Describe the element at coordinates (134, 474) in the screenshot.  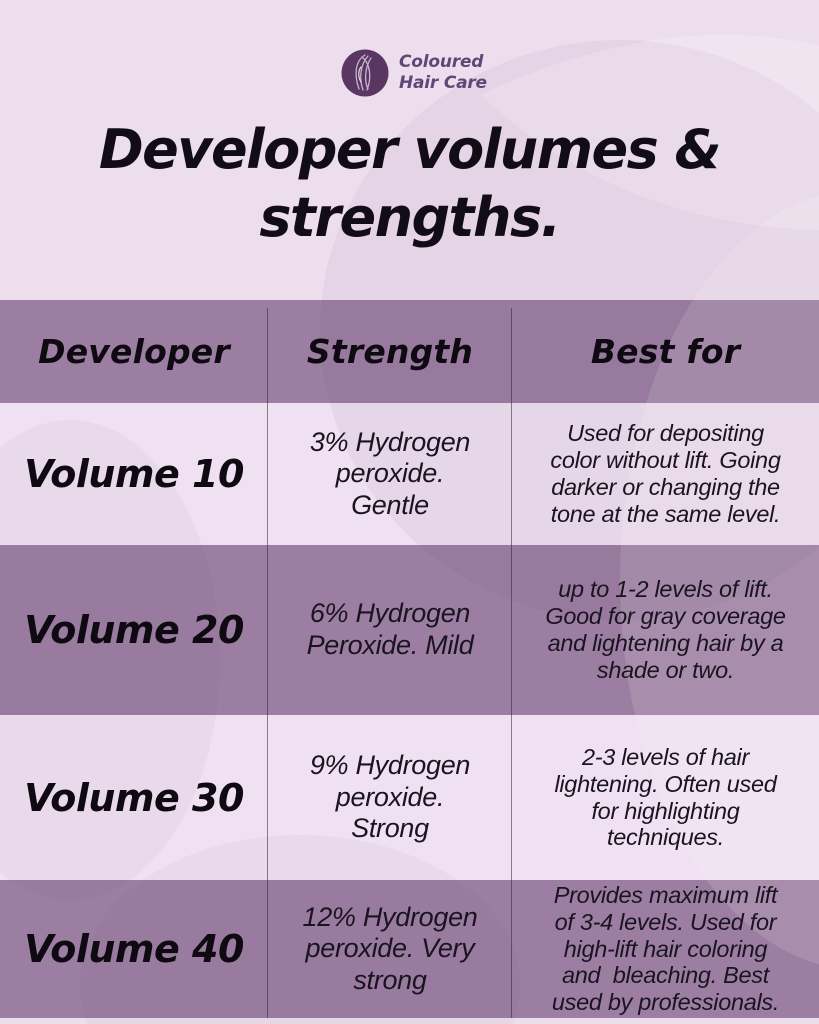
I see `developer-cell: Volume 10` at that location.